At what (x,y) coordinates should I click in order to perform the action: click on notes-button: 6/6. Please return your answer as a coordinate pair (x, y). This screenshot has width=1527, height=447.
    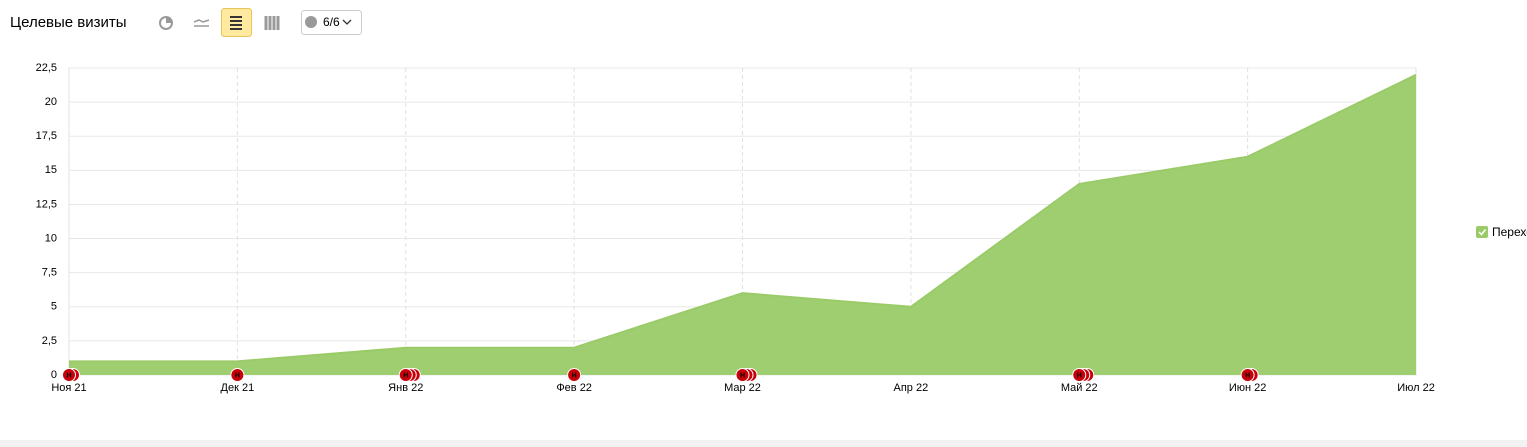
    Looking at the image, I should click on (331, 22).